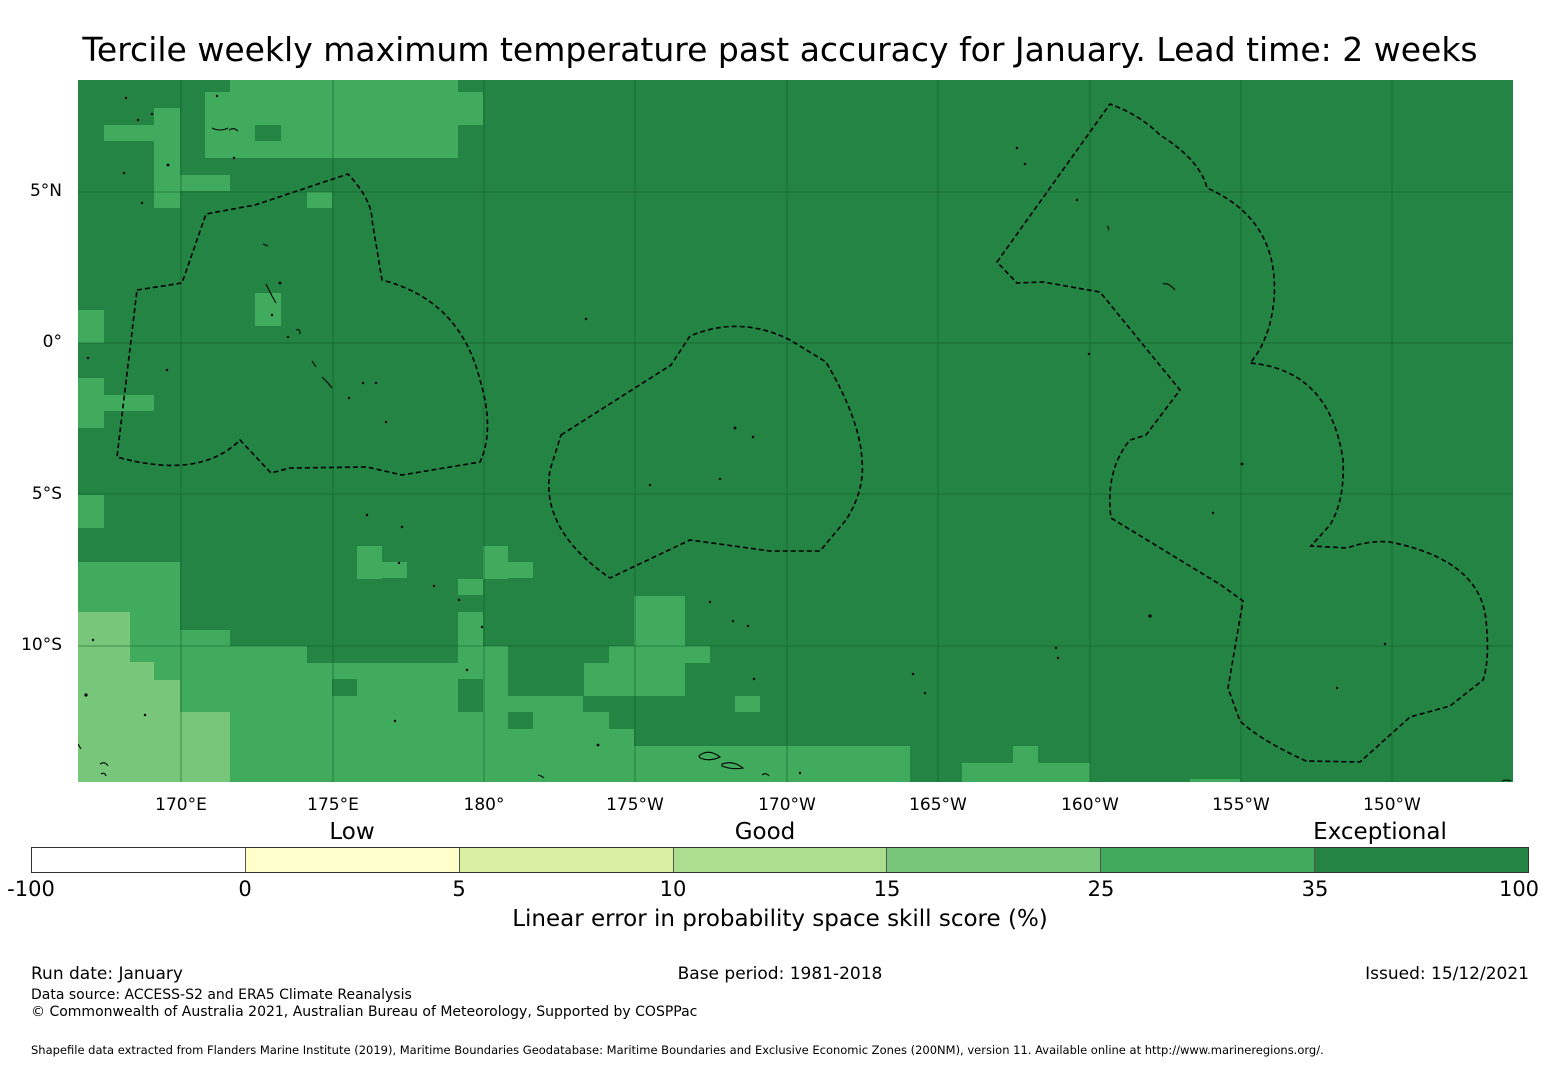 The image size is (1560, 1065). I want to click on base-period: Base period: 1981-2018, so click(780, 974).